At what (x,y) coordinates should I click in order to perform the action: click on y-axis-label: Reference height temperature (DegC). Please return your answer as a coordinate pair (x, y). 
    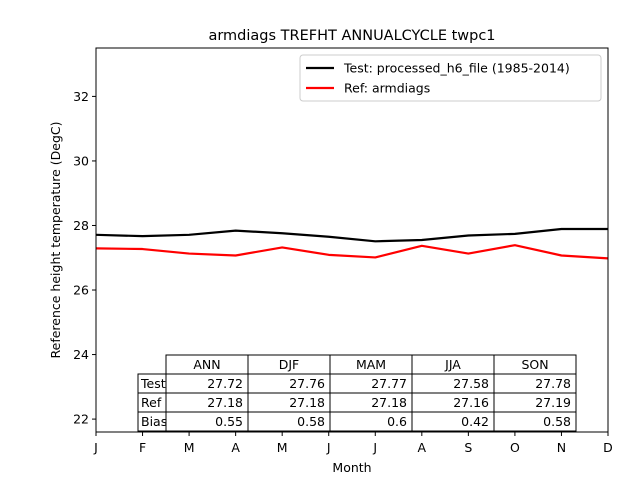
    Looking at the image, I should click on (55, 239).